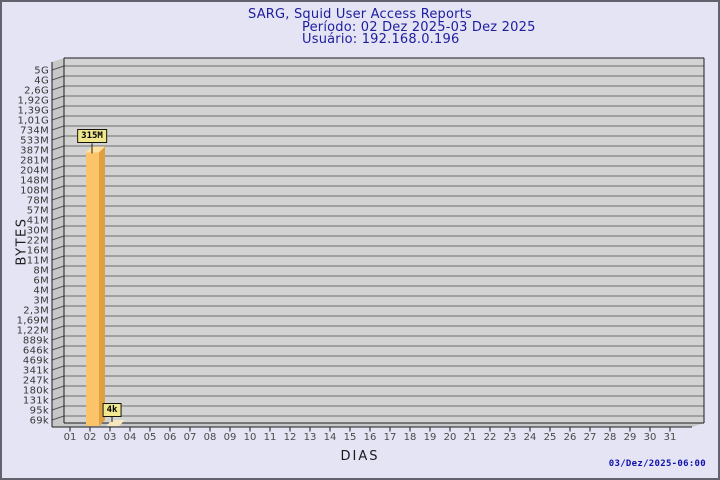 Image resolution: width=720 pixels, height=480 pixels. I want to click on x-tick-label: 18, so click(410, 437).